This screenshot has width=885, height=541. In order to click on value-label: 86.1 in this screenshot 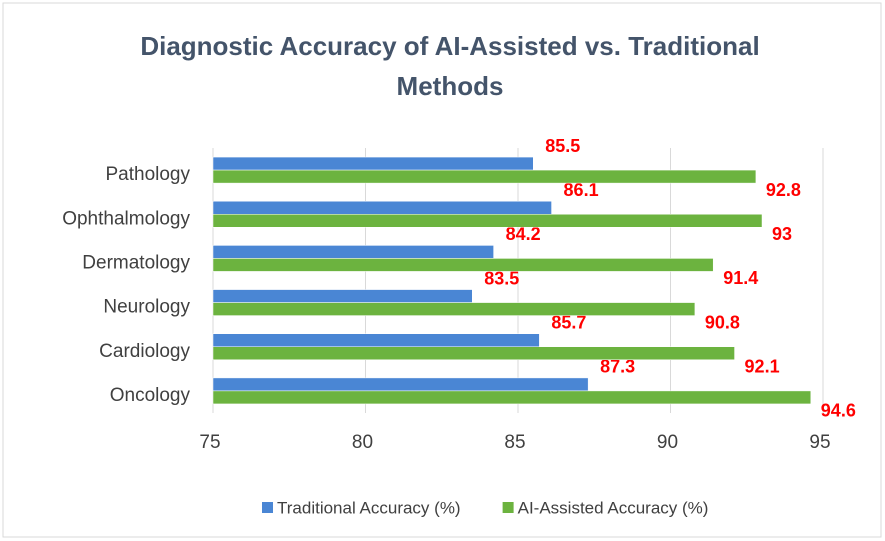, I will do `click(581, 190)`.